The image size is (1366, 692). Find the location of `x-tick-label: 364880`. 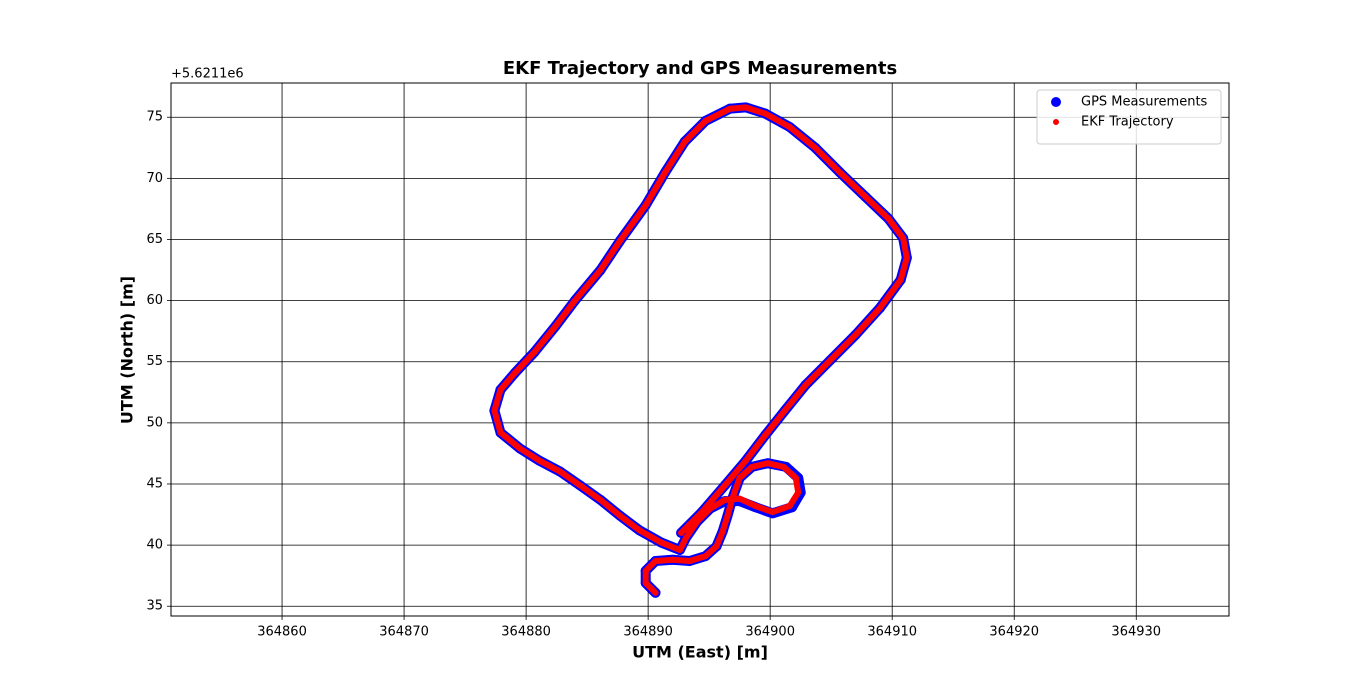

x-tick-label: 364880 is located at coordinates (526, 632).